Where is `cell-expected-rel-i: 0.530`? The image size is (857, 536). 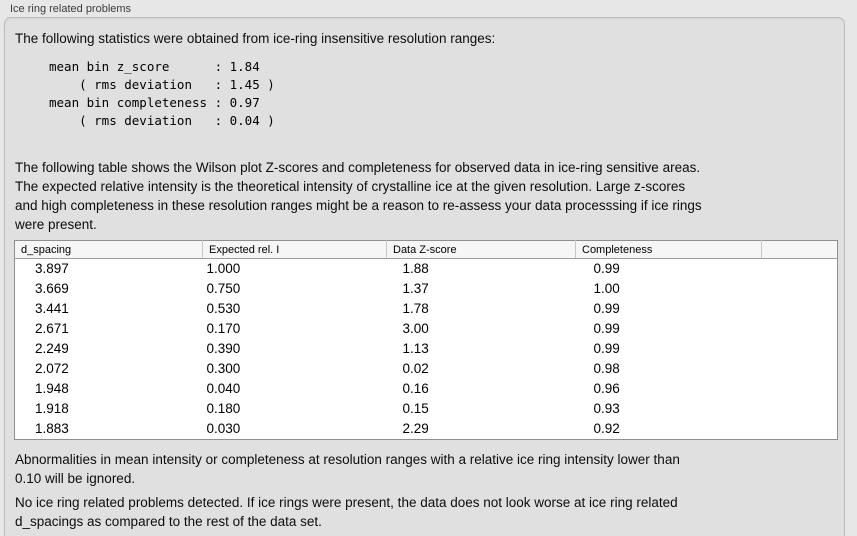 cell-expected-rel-i: 0.530 is located at coordinates (223, 308).